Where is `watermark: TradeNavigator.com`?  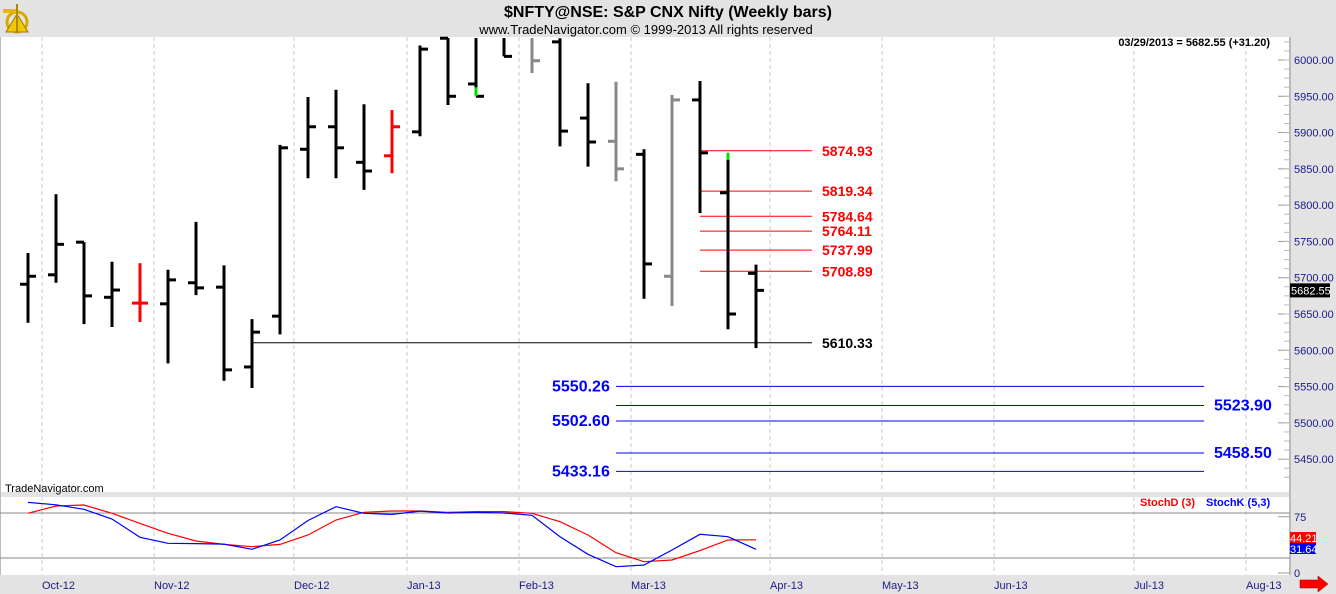 watermark: TradeNavigator.com is located at coordinates (54, 489).